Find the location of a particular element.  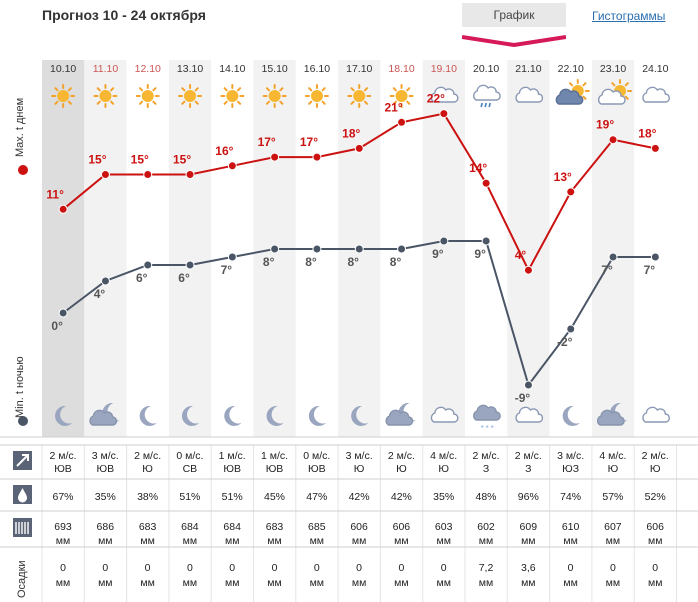

min-temp-value-label: 6° is located at coordinates (142, 278).